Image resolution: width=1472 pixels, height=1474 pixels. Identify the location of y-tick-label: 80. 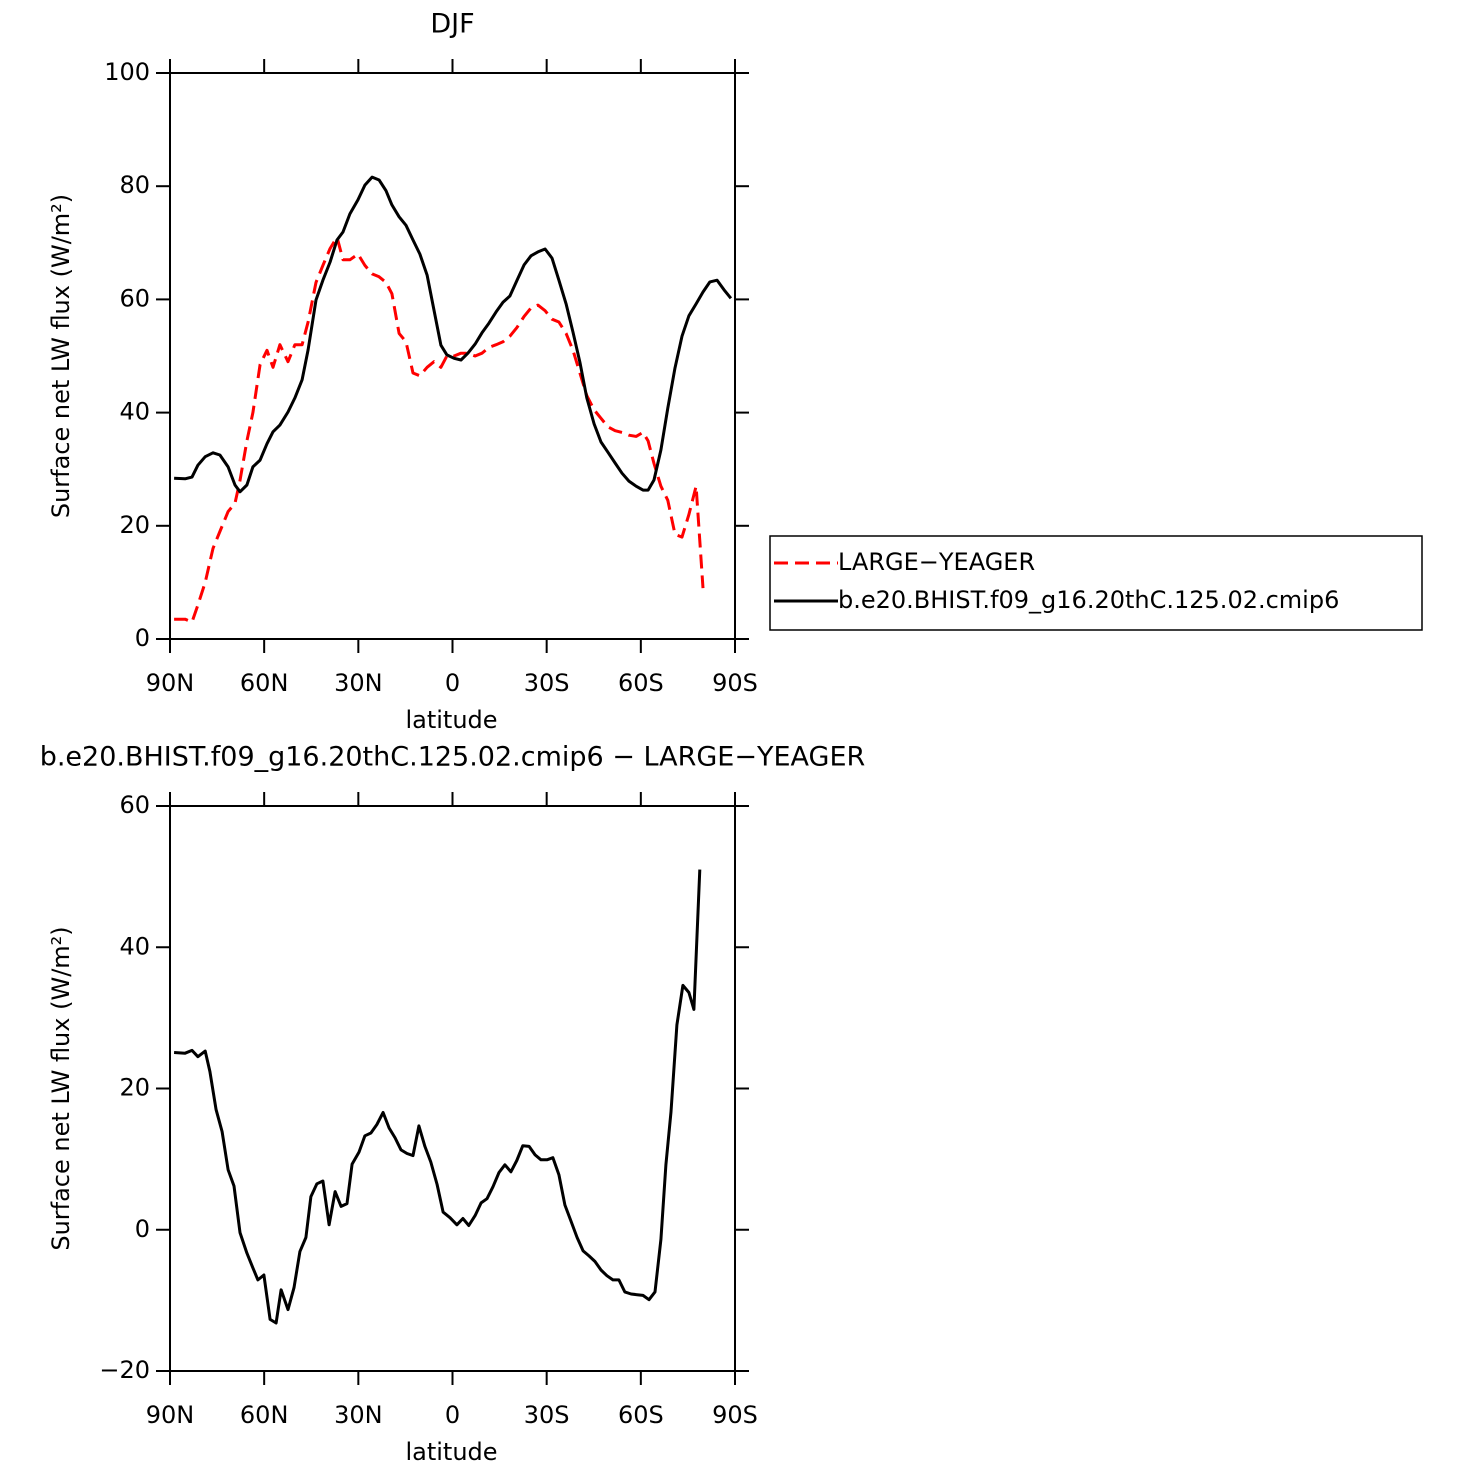
(134, 185).